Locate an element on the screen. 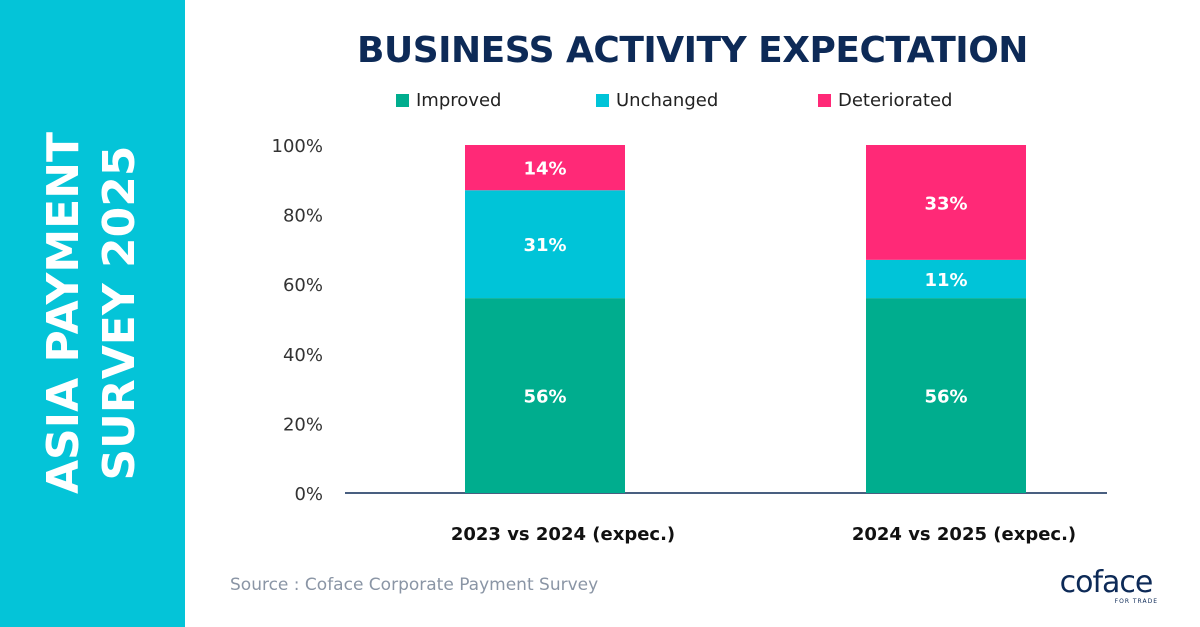 The image size is (1200, 627). legend-label-improved: Improved is located at coordinates (459, 100).